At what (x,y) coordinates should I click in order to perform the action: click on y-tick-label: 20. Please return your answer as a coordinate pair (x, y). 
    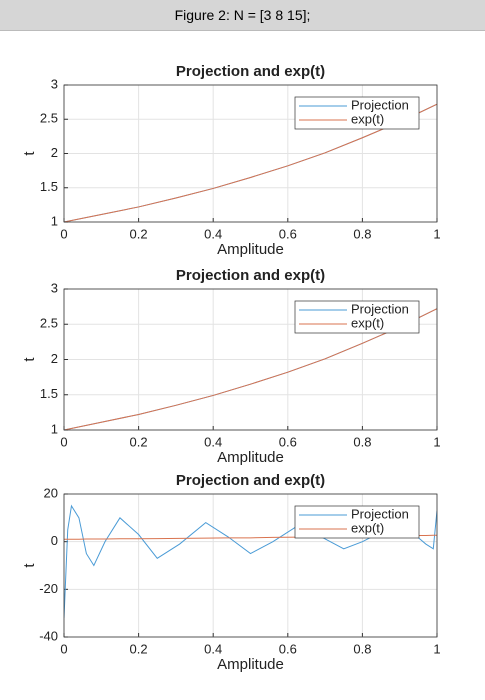
    Looking at the image, I should click on (51, 492).